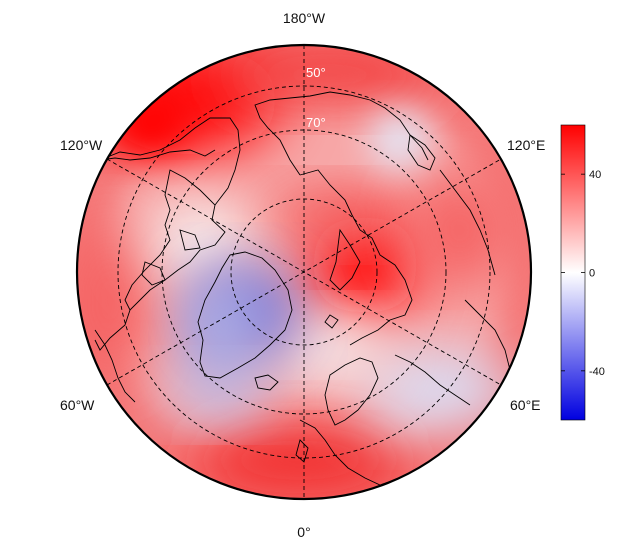 The image size is (625, 552). I want to click on lon-label-bottom: 0°, so click(303, 532).